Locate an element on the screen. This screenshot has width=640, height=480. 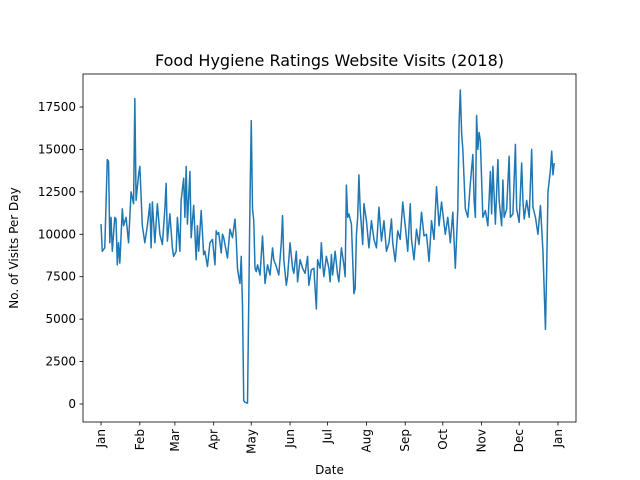
x-tick-label: Oct is located at coordinates (443, 439).